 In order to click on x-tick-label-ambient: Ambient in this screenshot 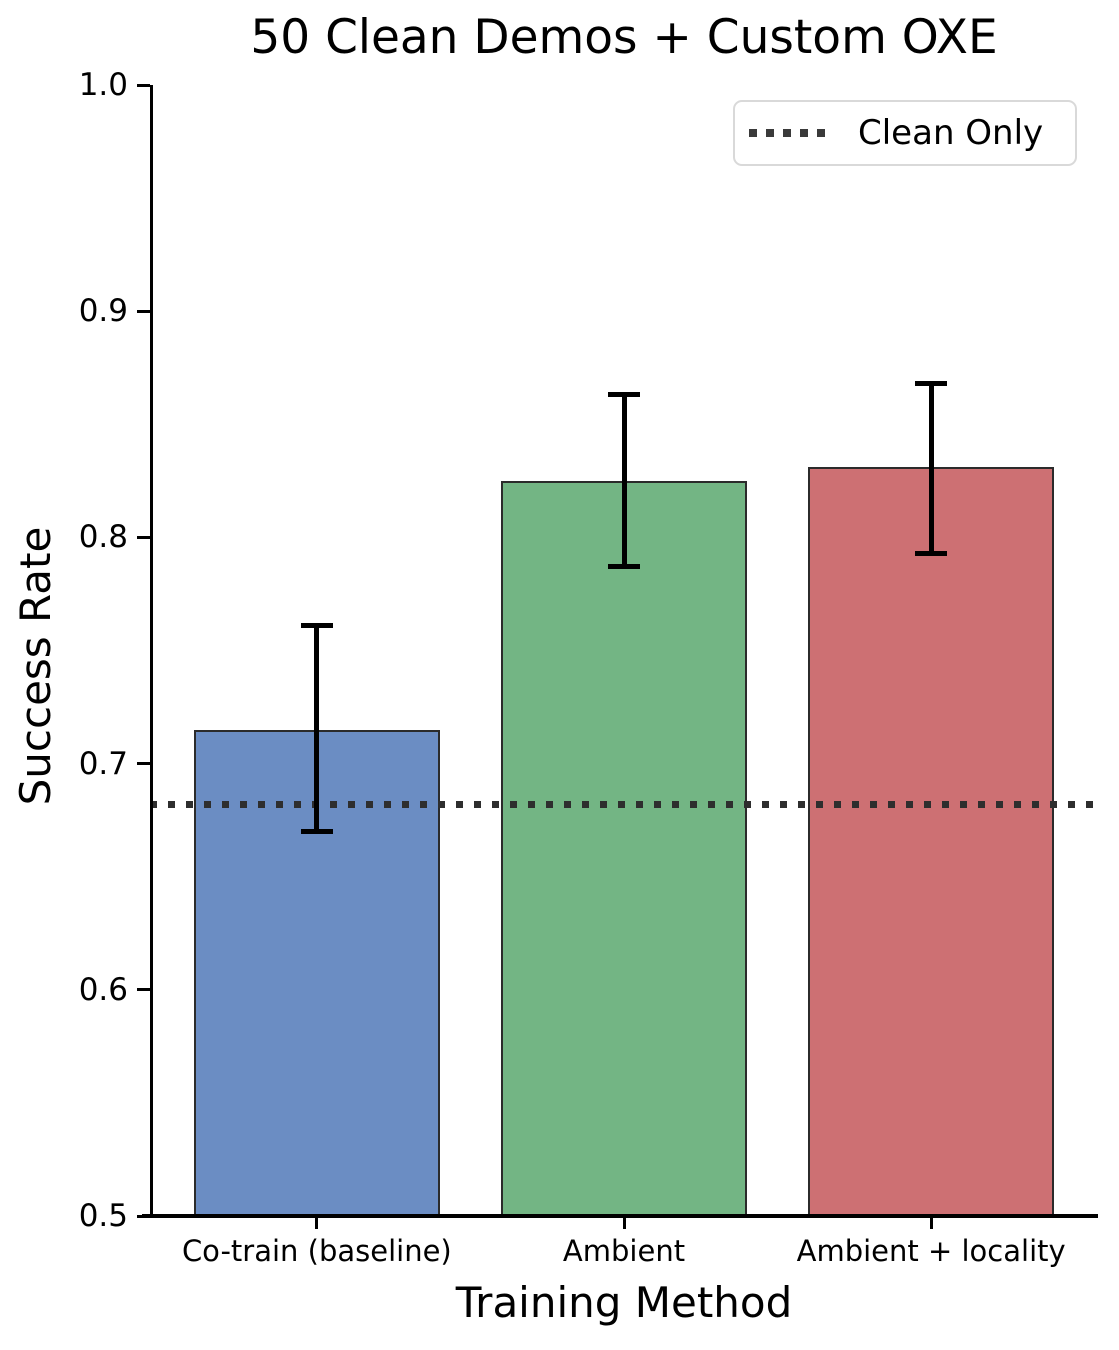, I will do `click(624, 1251)`.